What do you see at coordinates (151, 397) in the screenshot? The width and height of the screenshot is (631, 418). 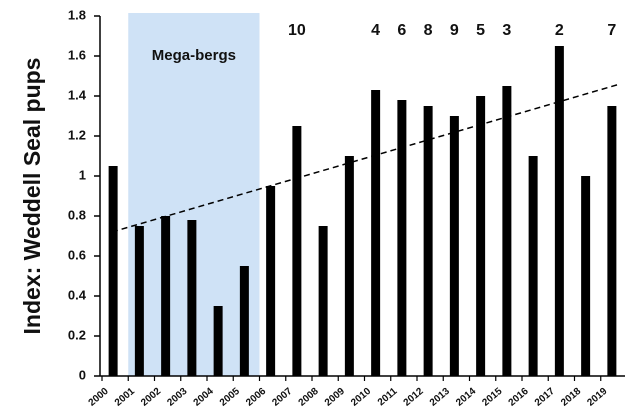 I see `x-tick-label: 2002` at bounding box center [151, 397].